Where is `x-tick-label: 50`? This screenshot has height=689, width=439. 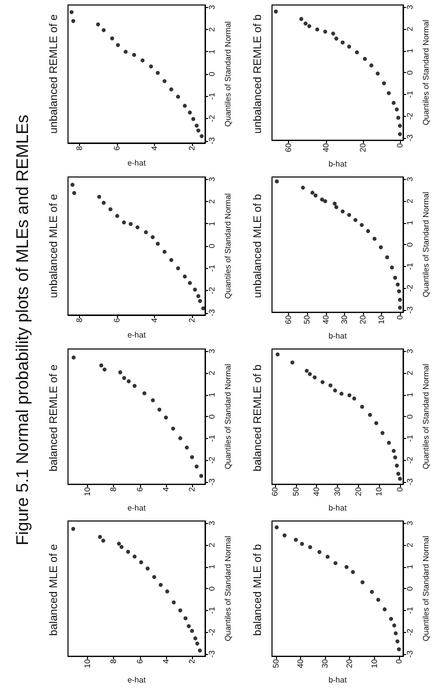
x-tick-label: 50 is located at coordinates (307, 319).